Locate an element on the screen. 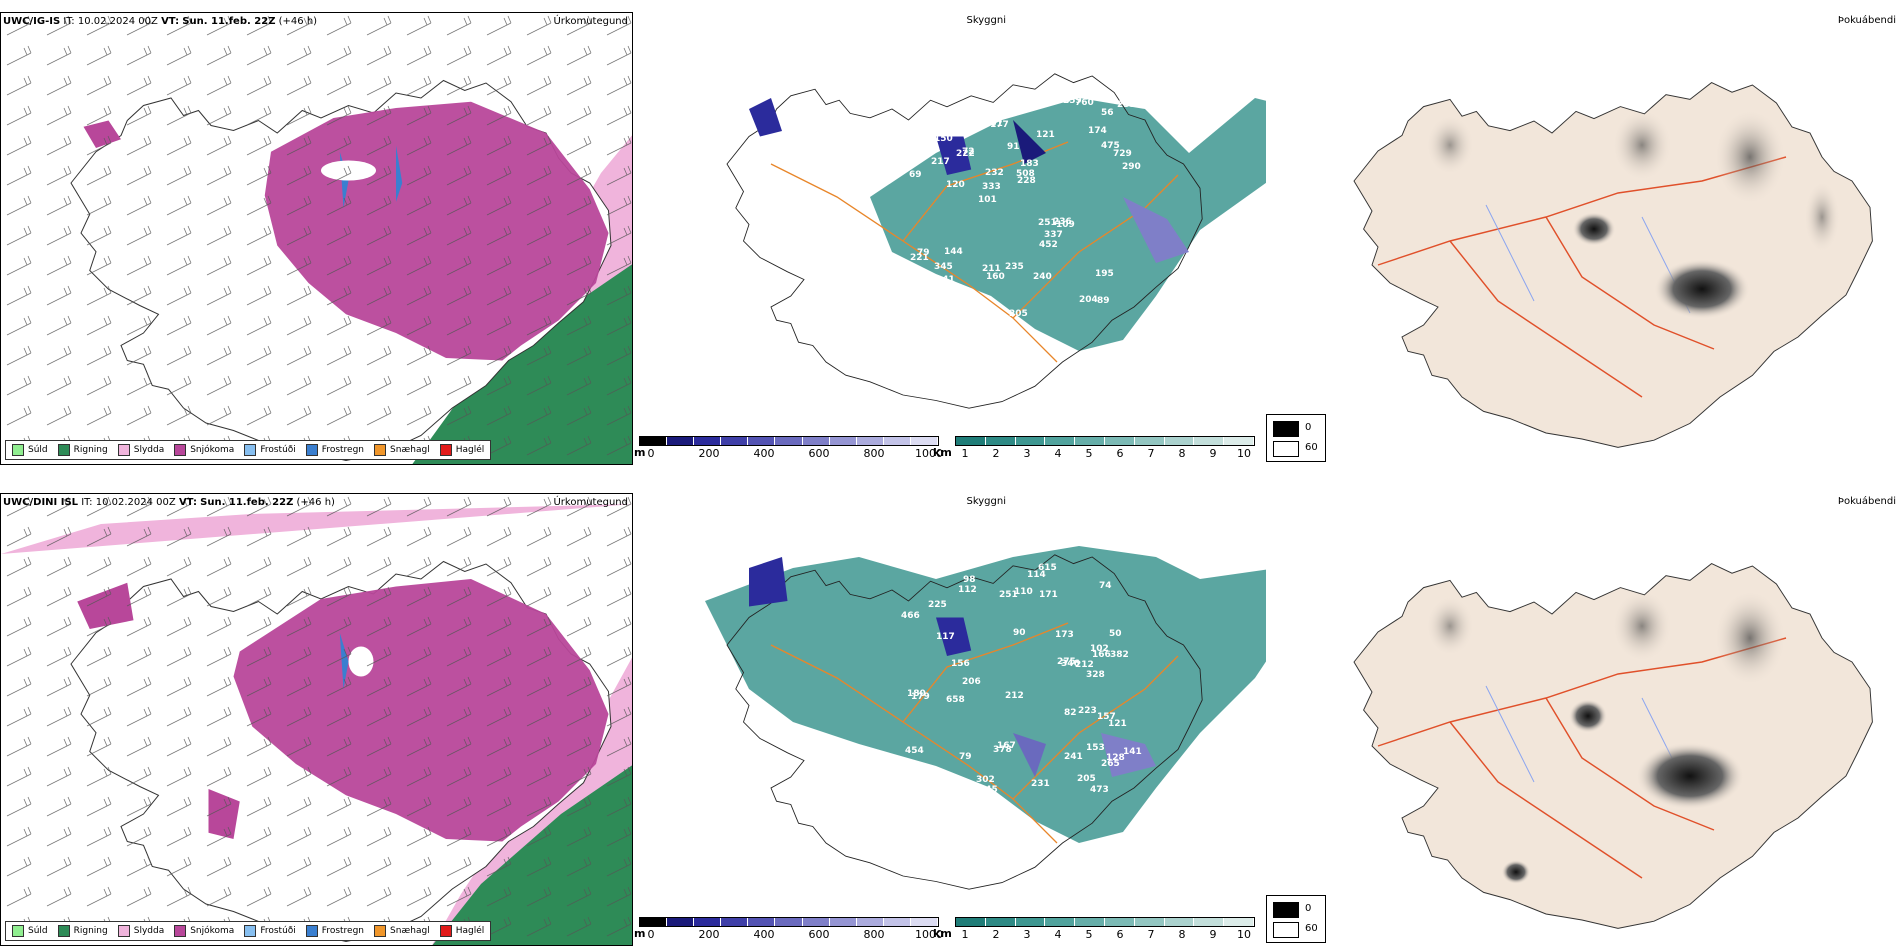  ceiling-value-label: 144 is located at coordinates (953, 252).